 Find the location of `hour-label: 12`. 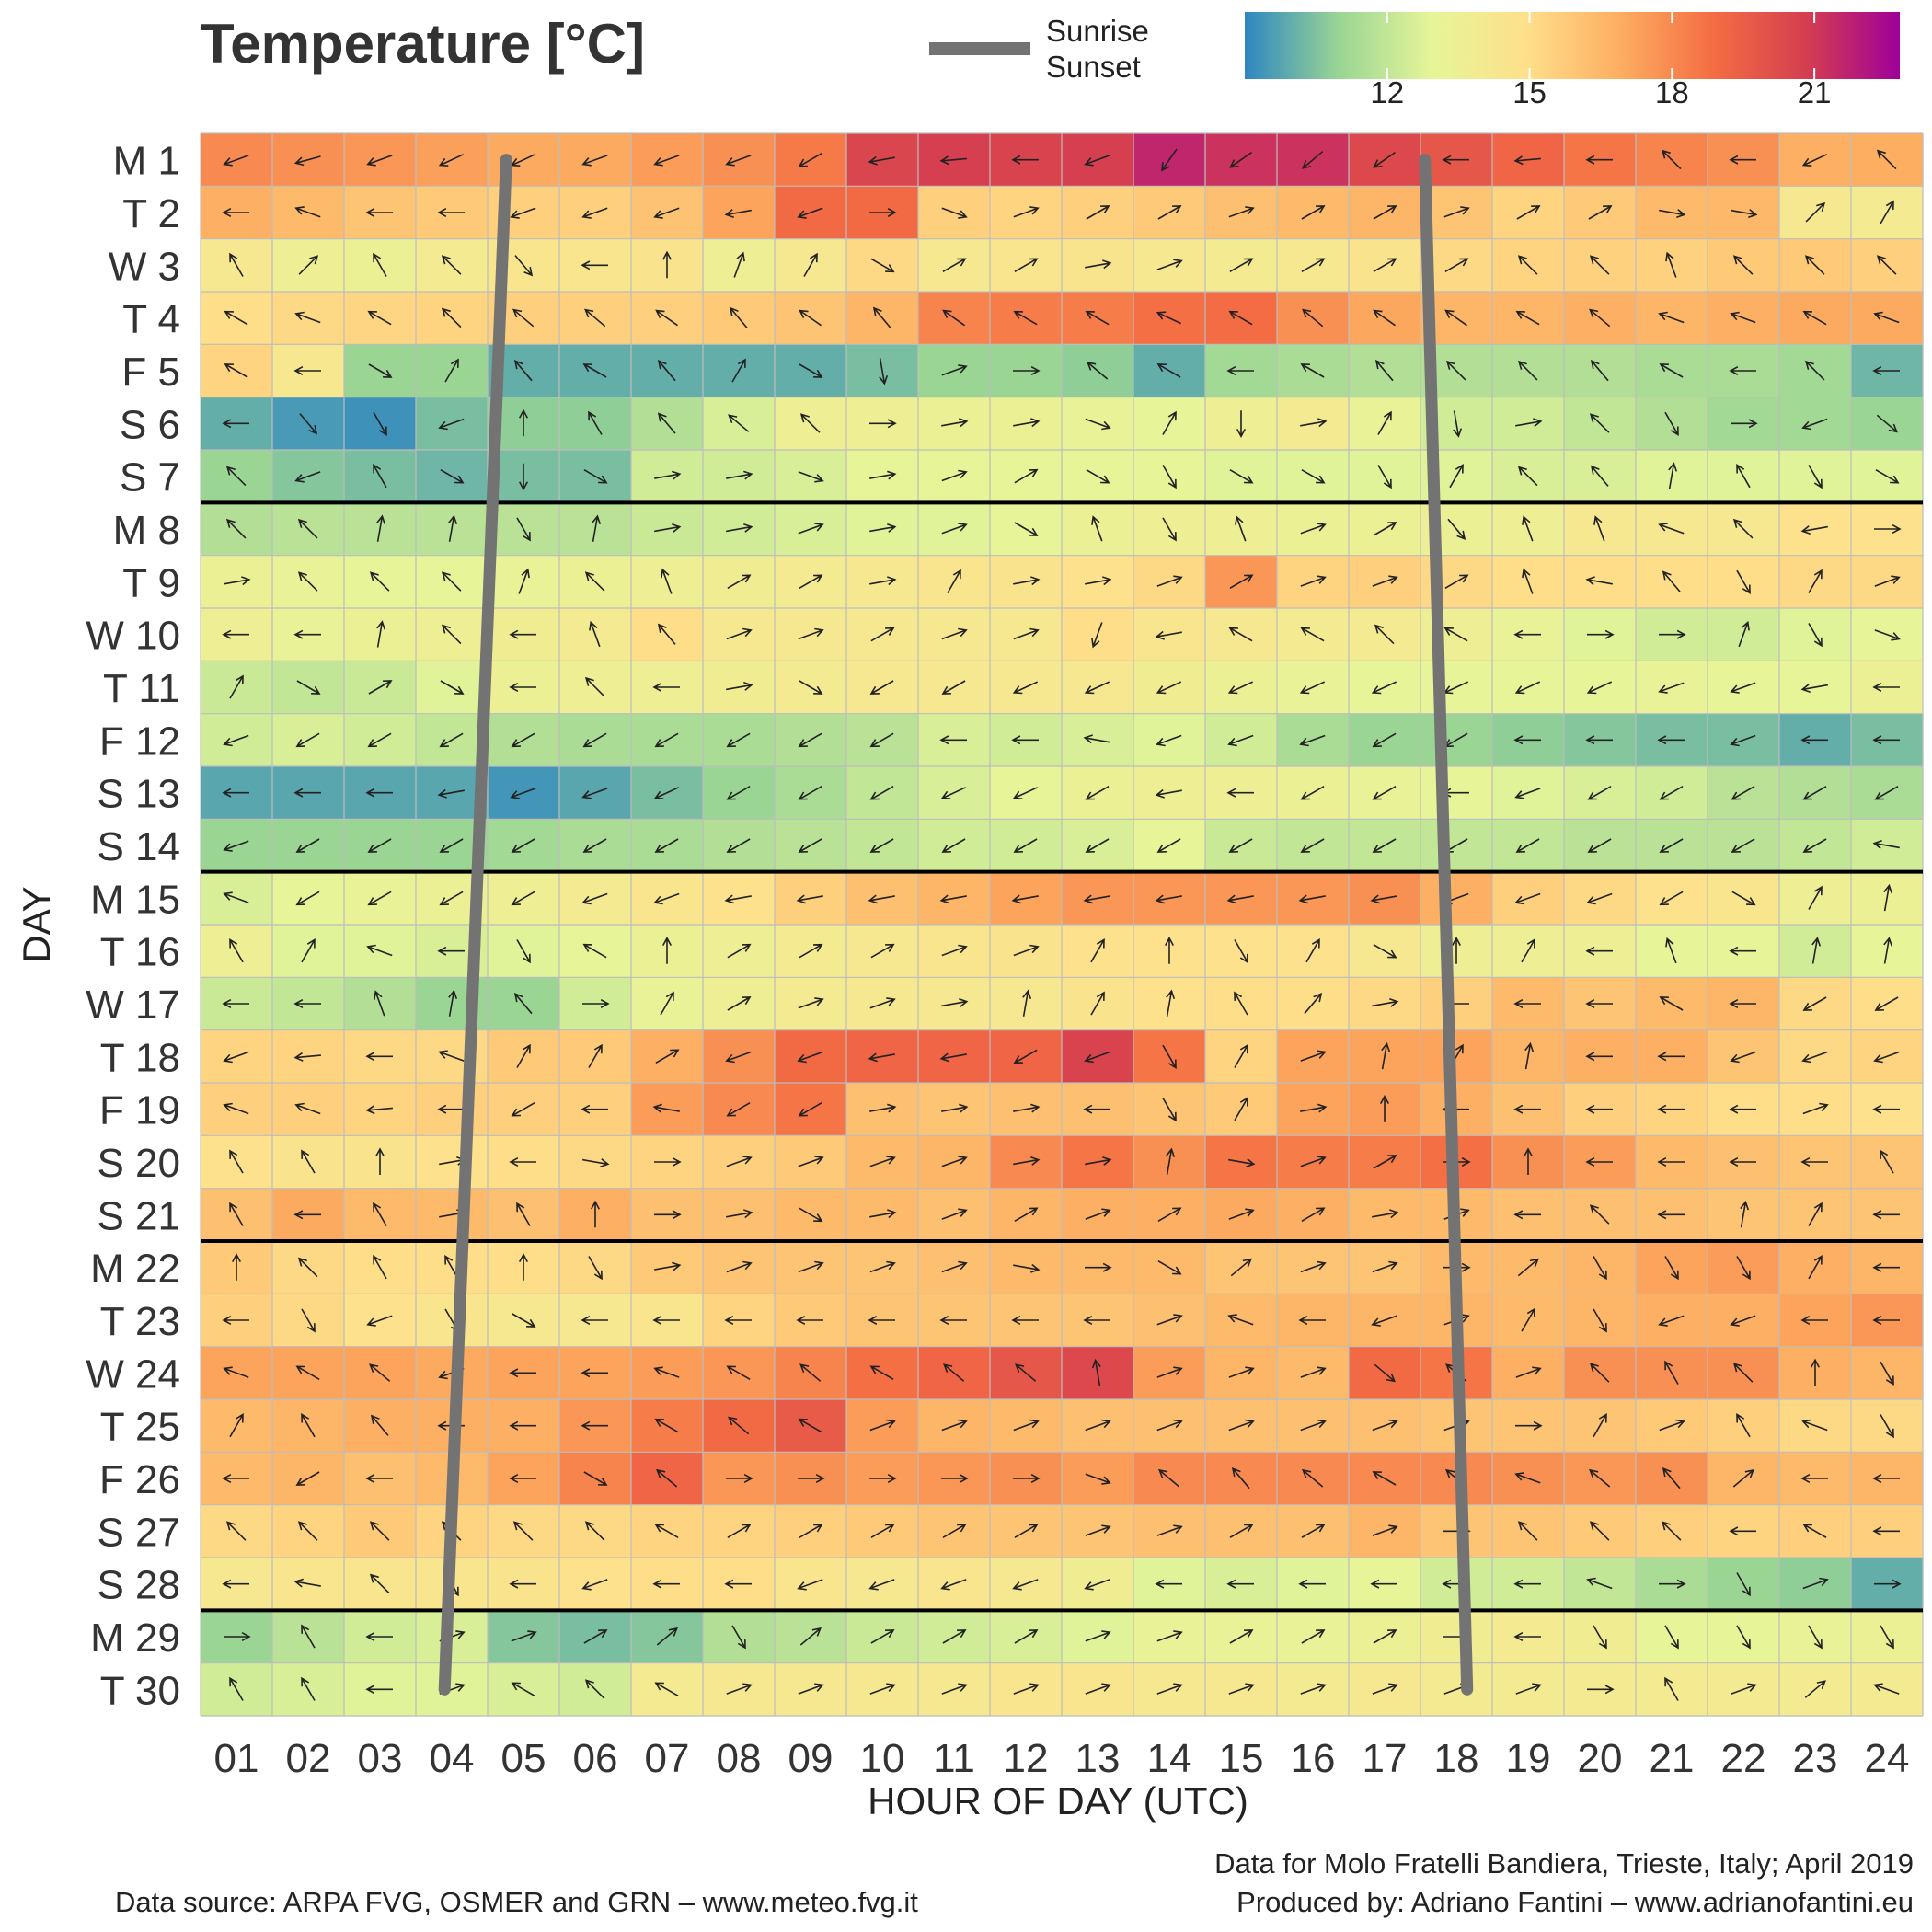

hour-label: 12 is located at coordinates (1026, 1758).